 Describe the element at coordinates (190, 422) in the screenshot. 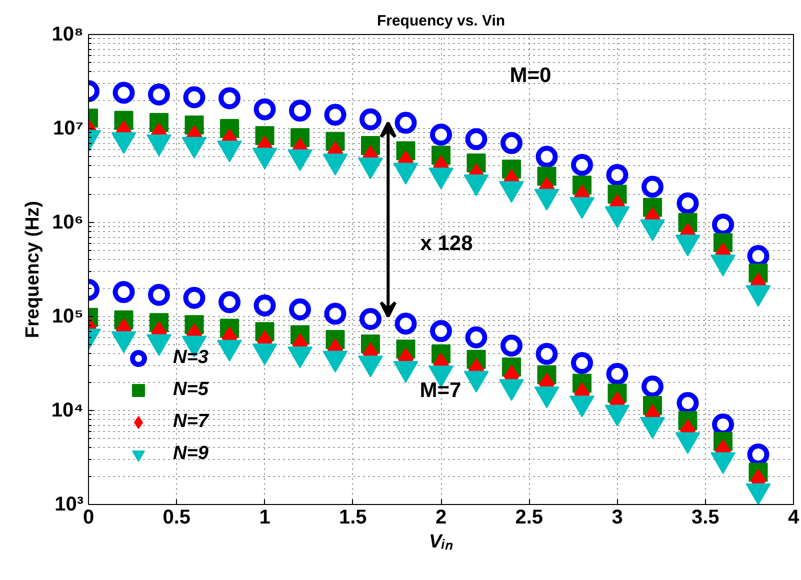

I see `legend-label: N=7` at that location.